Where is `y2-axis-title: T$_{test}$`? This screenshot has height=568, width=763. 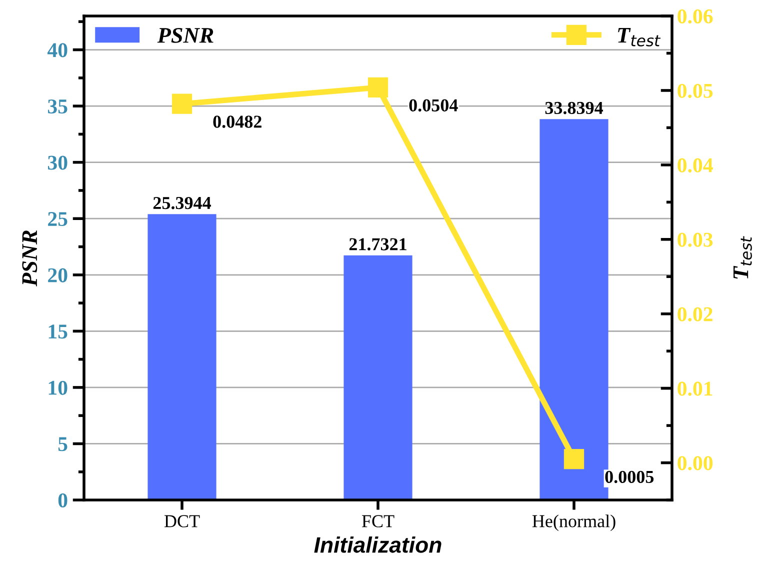
y2-axis-title: T$_{test}$ is located at coordinates (743, 257).